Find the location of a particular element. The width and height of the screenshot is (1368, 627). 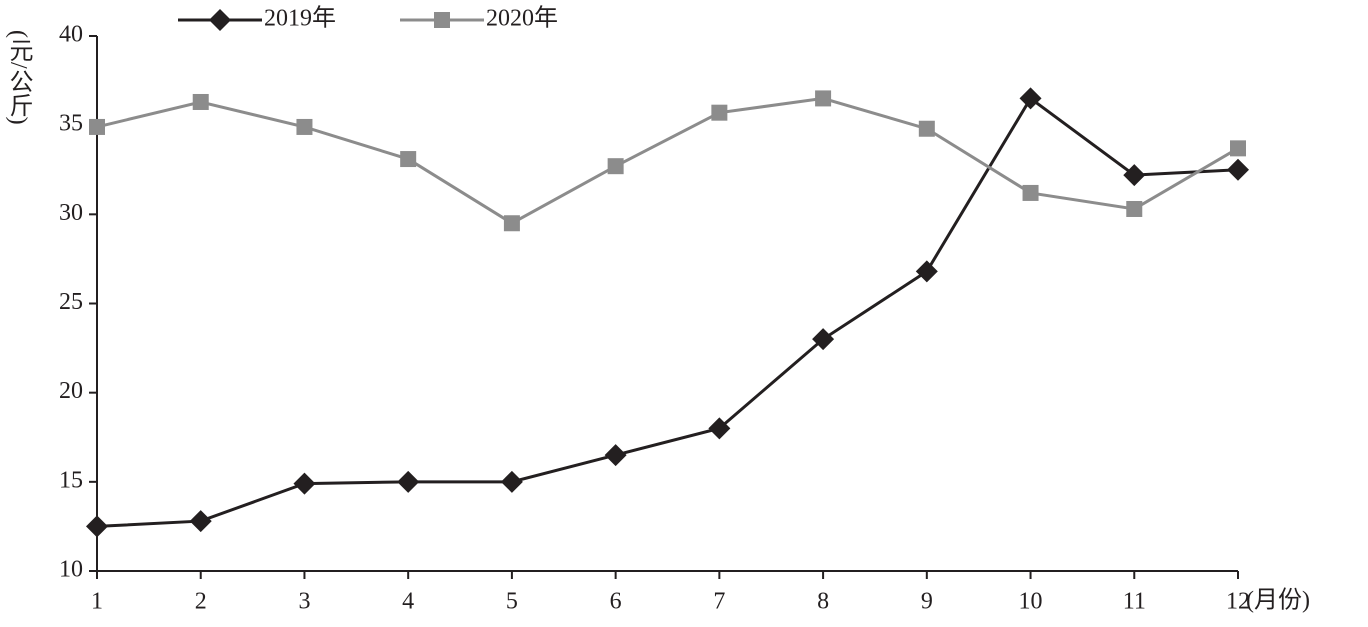

y-tick-label: 35 is located at coordinates (71, 124).